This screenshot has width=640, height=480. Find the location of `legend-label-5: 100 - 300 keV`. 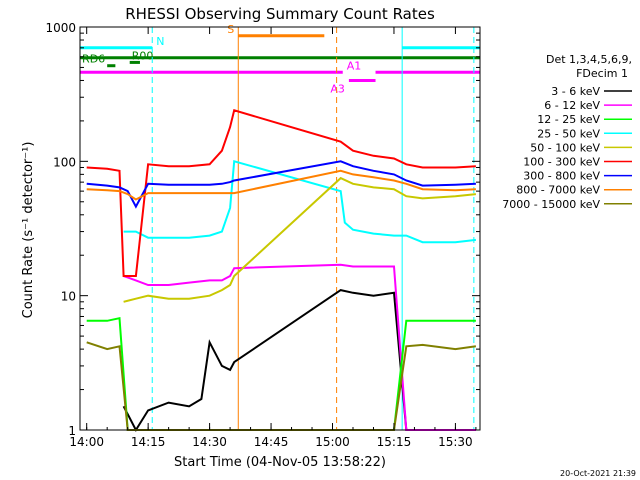

legend-label-5: 100 - 300 keV is located at coordinates (561, 162).